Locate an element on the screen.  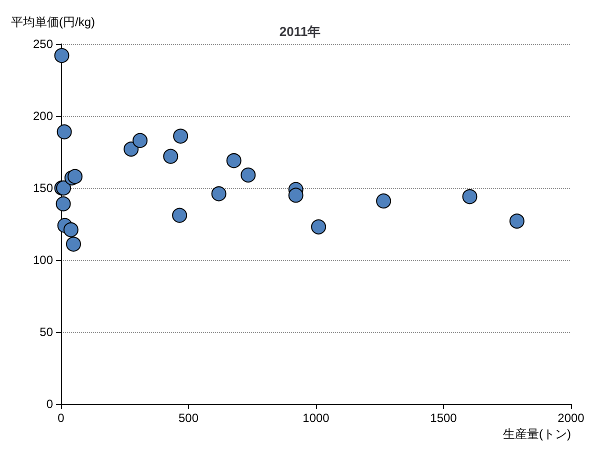
x-tick-label: 1000 is located at coordinates (316, 418).